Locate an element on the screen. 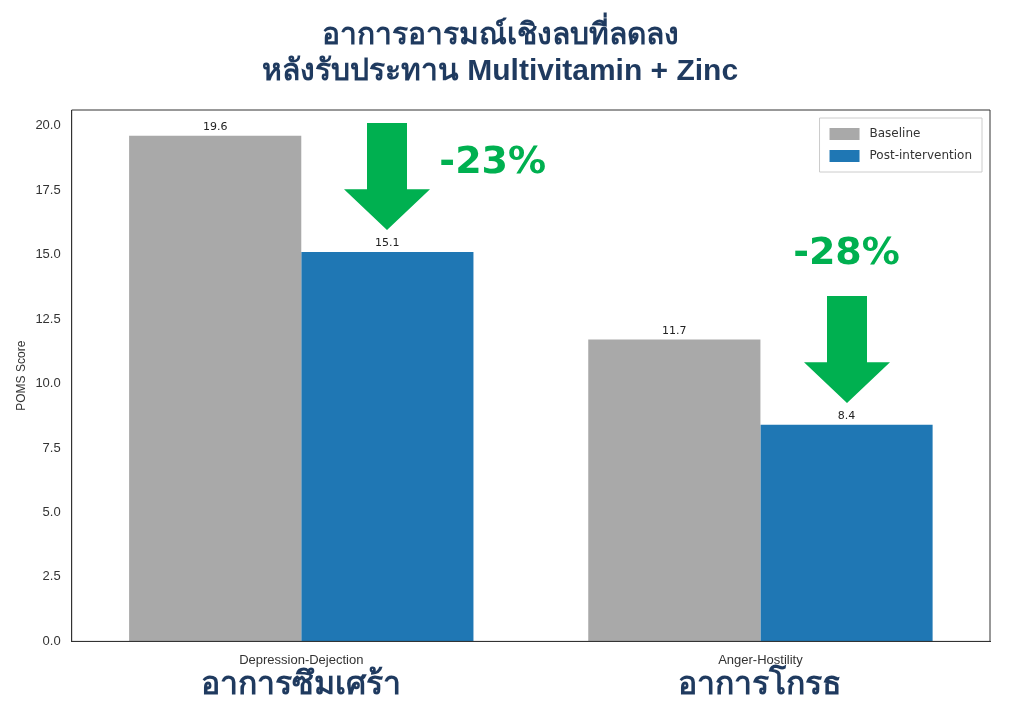 This screenshot has height=719, width=1024. annotation: -23% is located at coordinates (493, 159).